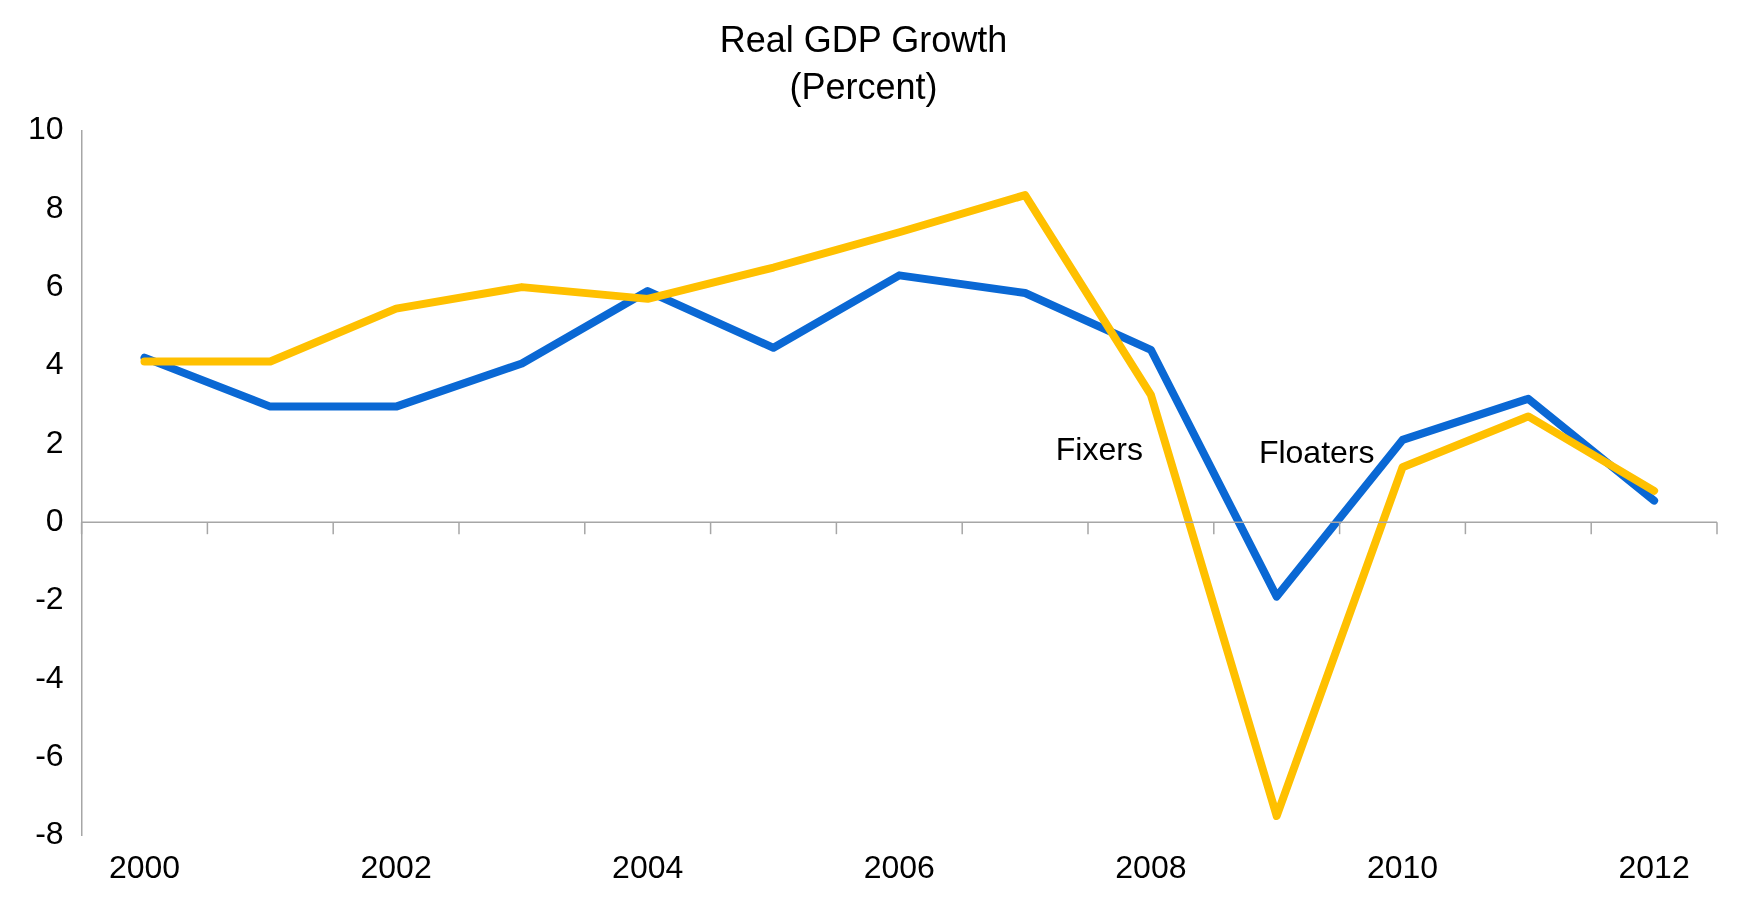 The image size is (1747, 912). What do you see at coordinates (1654, 866) in the screenshot?
I see `x-tick-label: 2012` at bounding box center [1654, 866].